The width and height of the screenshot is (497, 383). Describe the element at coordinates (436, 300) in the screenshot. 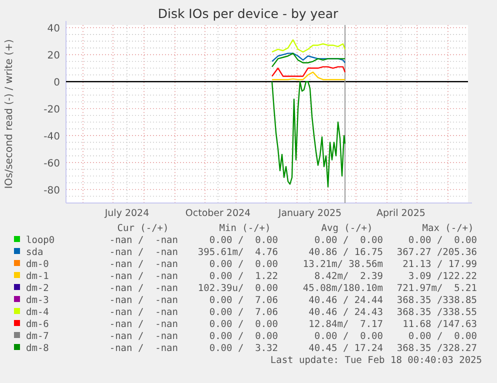

I see `text: 368.35 /338.85` at that location.